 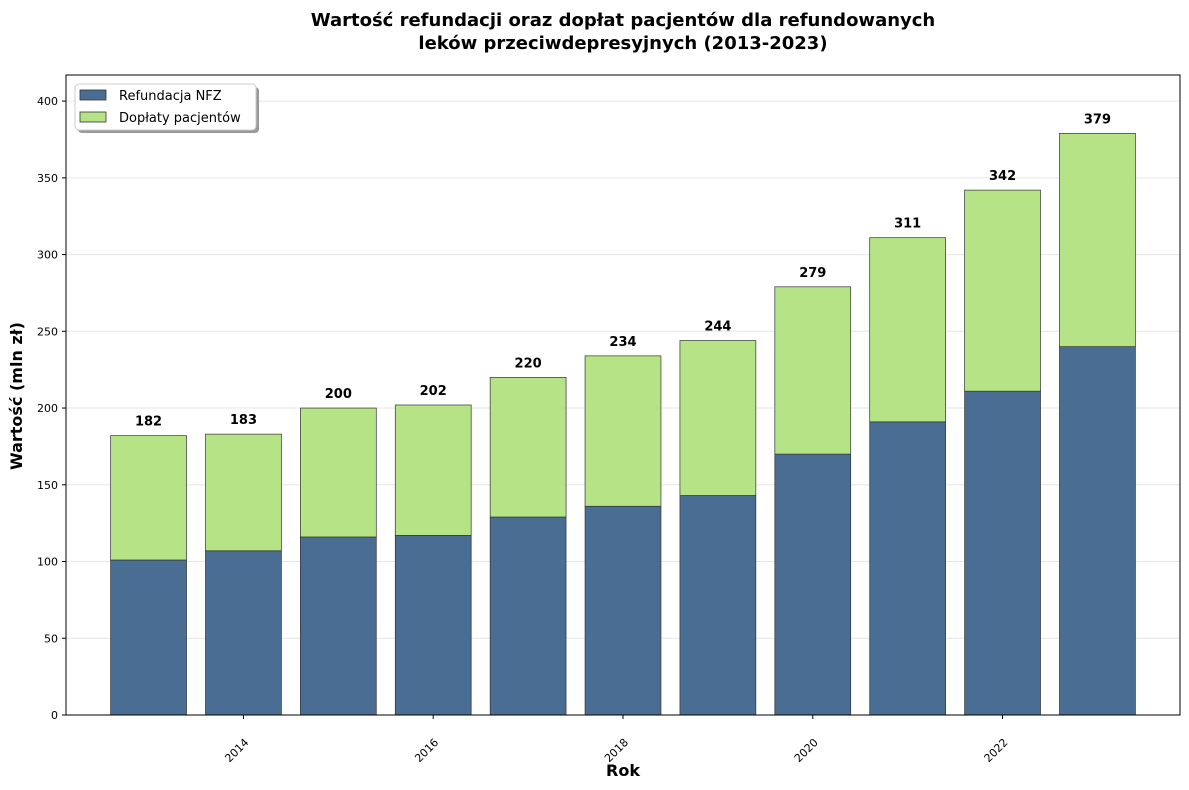 I want to click on bar-total-label: 234, so click(x=622, y=342).